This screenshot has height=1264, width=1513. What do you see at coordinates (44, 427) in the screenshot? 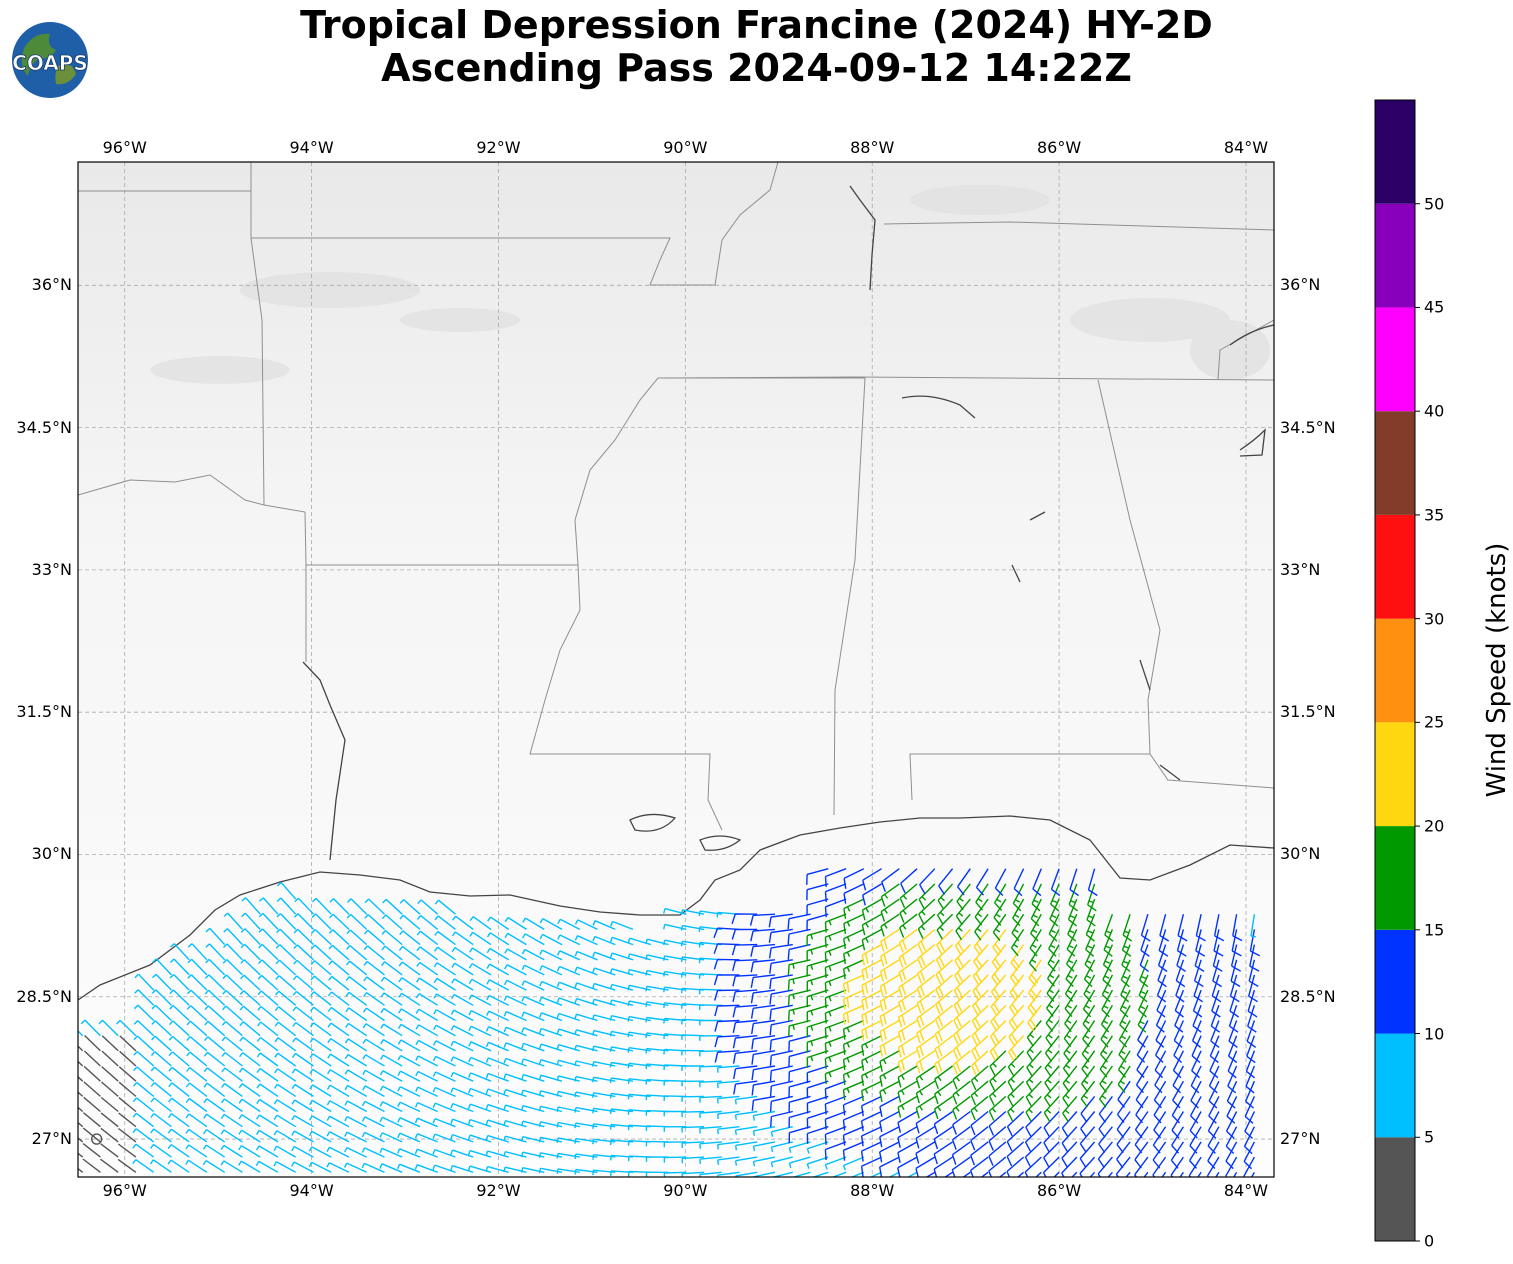
I see `lat-tick-label-left: 34.5°N` at bounding box center [44, 427].